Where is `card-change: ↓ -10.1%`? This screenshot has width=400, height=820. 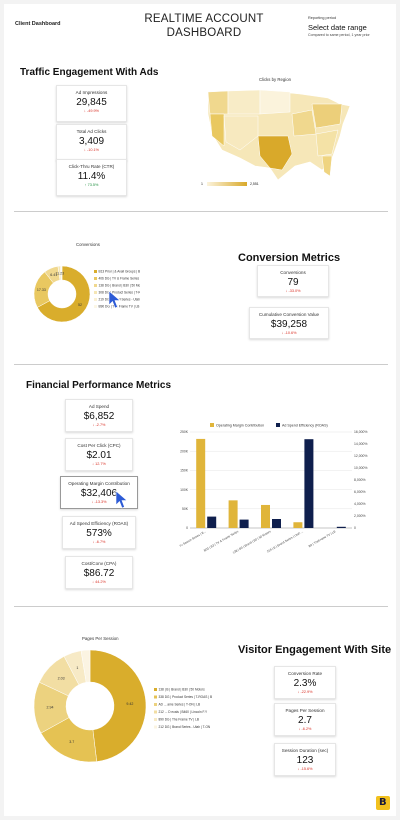 card-change: ↓ -10.1% is located at coordinates (91, 150).